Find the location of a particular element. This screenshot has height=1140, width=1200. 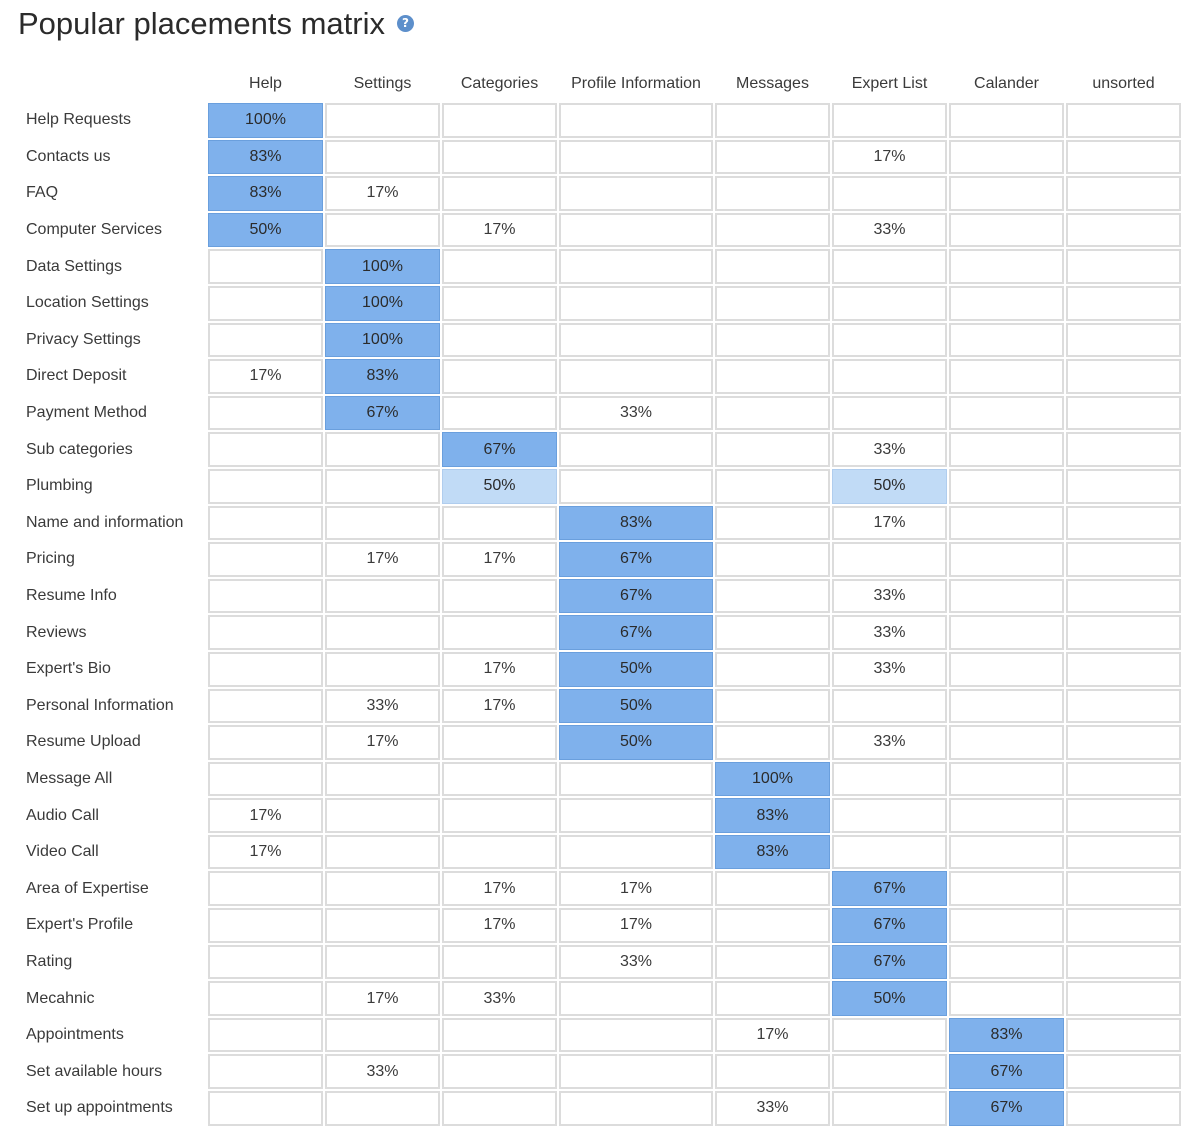

matrix-row: Name and information 83% 17% is located at coordinates (600, 523).